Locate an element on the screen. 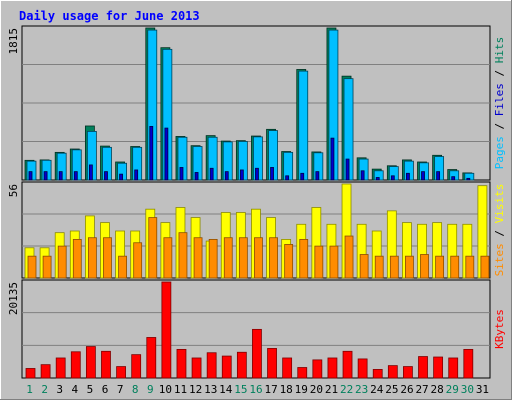 Image resolution: width=512 pixels, height=400 pixels. y-max-label: 20135 is located at coordinates (13, 298).